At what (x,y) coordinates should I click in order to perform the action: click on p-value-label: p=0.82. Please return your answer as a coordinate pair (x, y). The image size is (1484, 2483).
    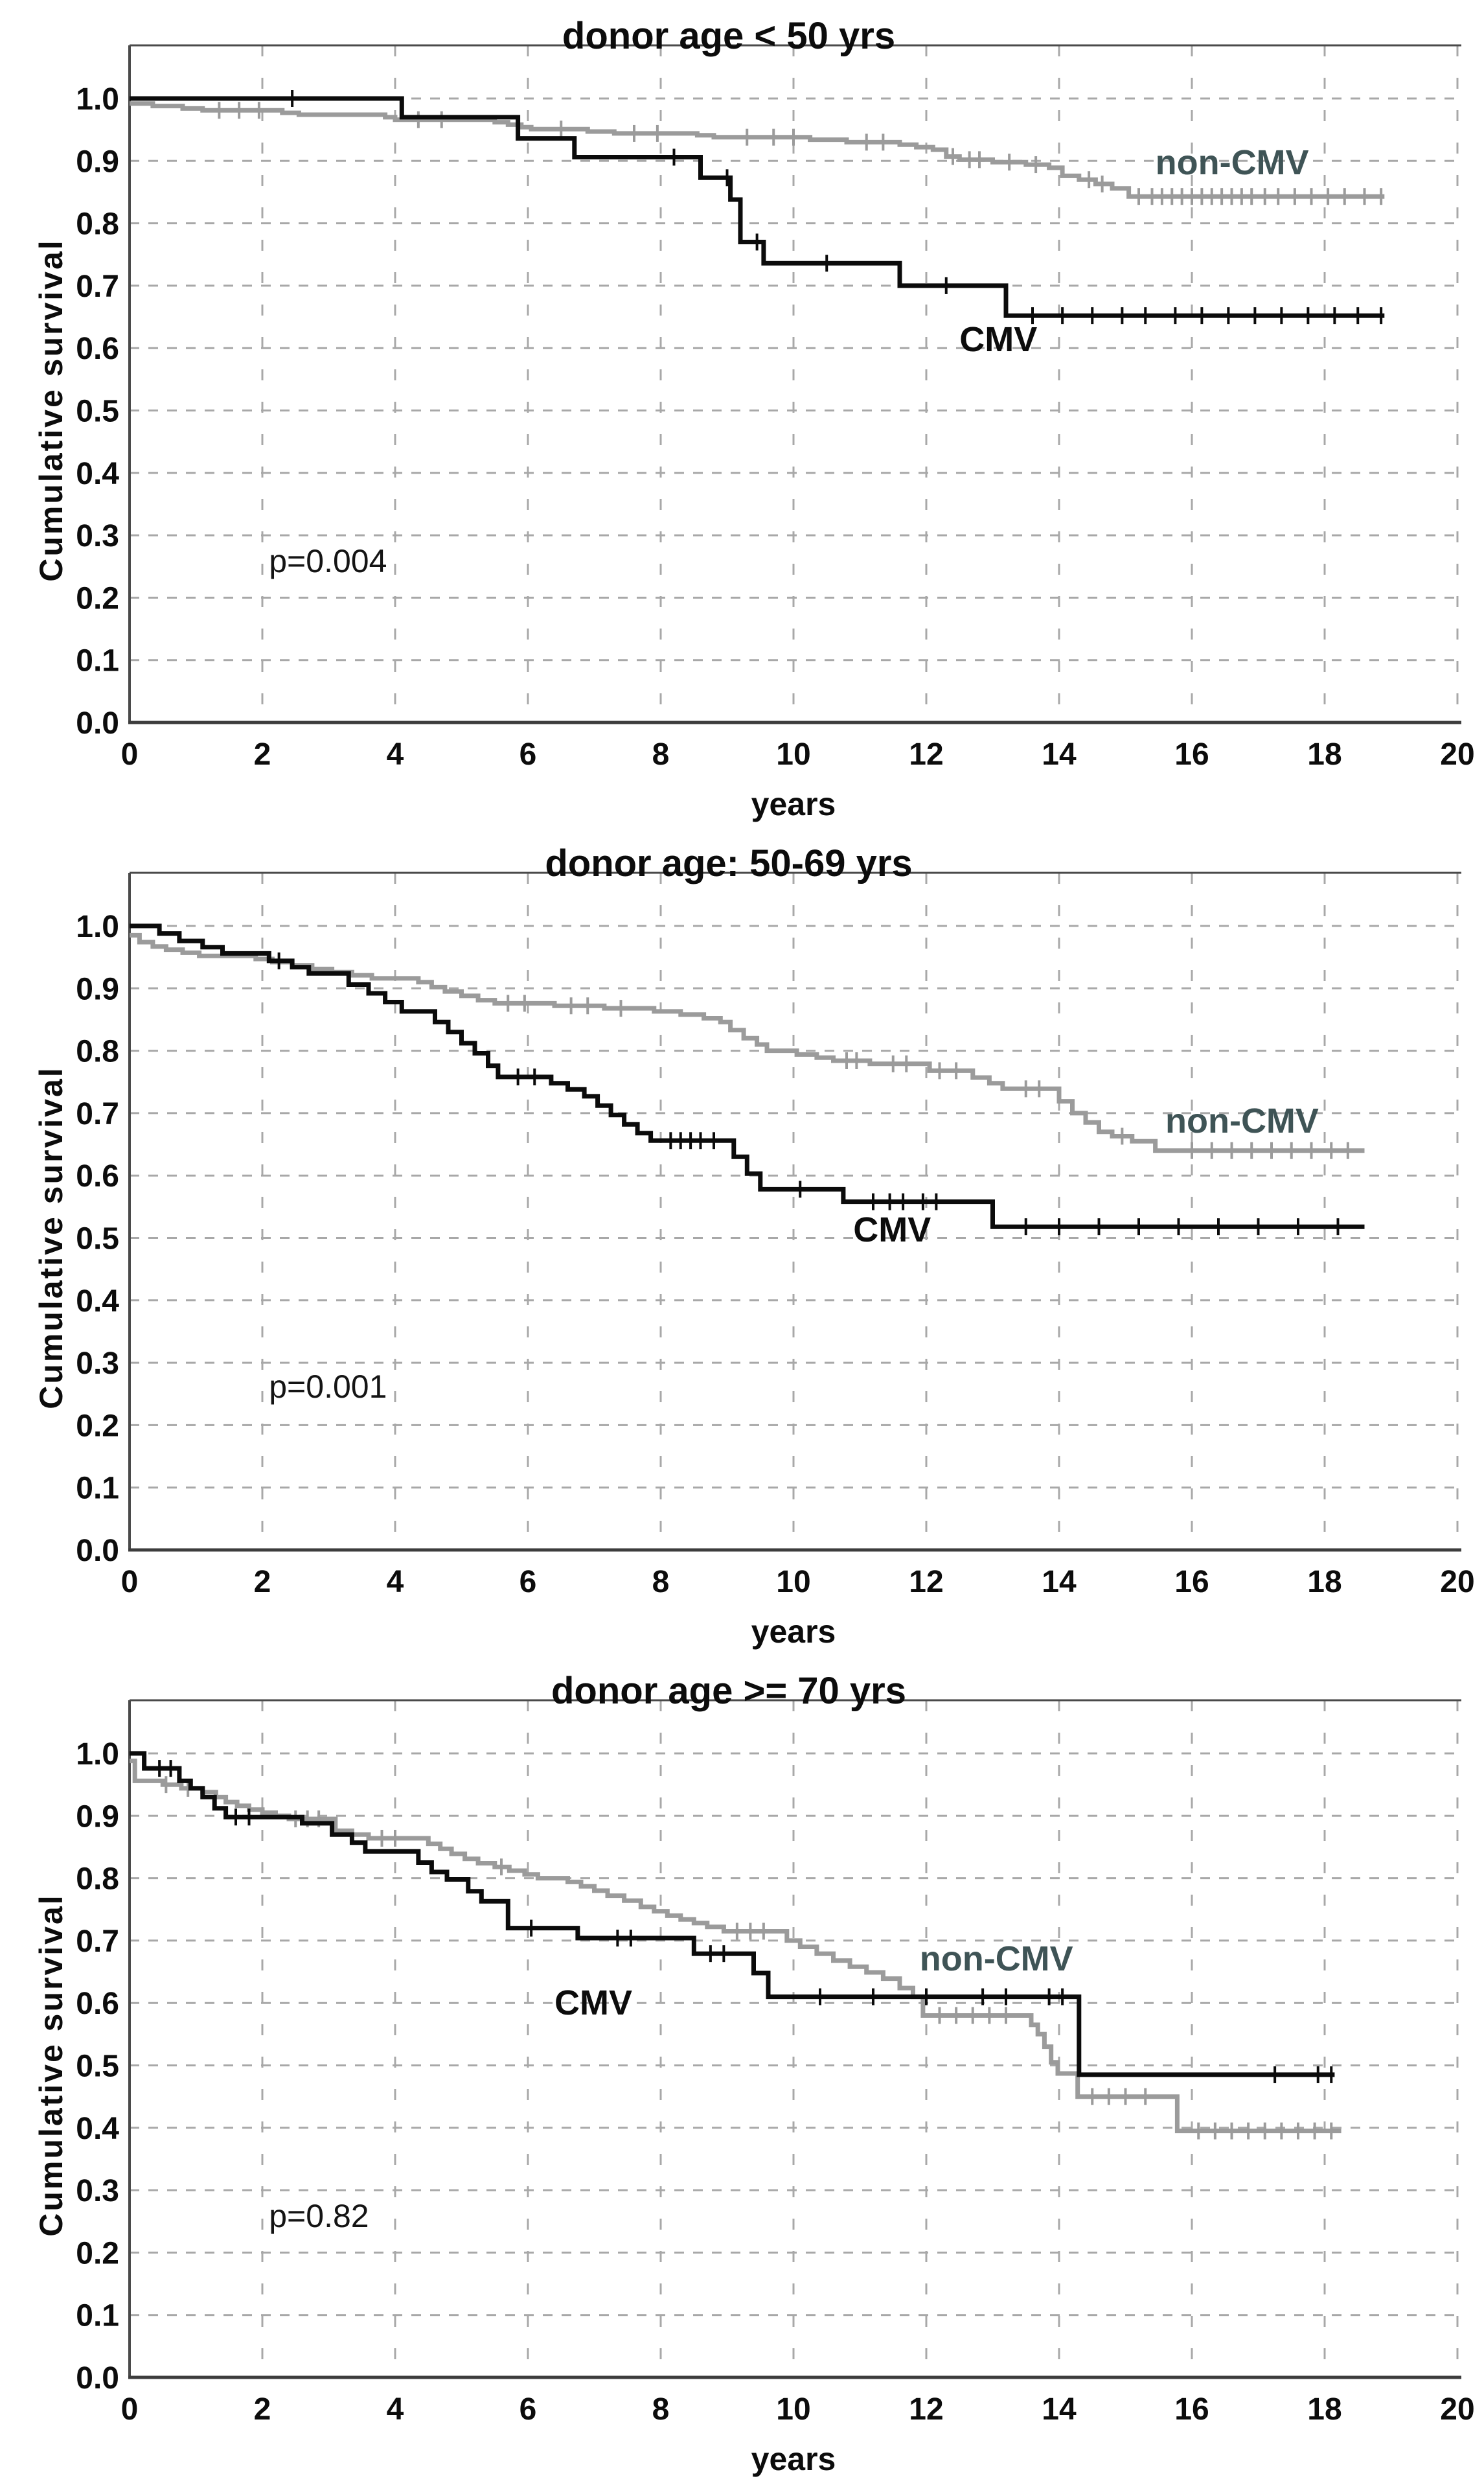
    Looking at the image, I should click on (319, 2216).